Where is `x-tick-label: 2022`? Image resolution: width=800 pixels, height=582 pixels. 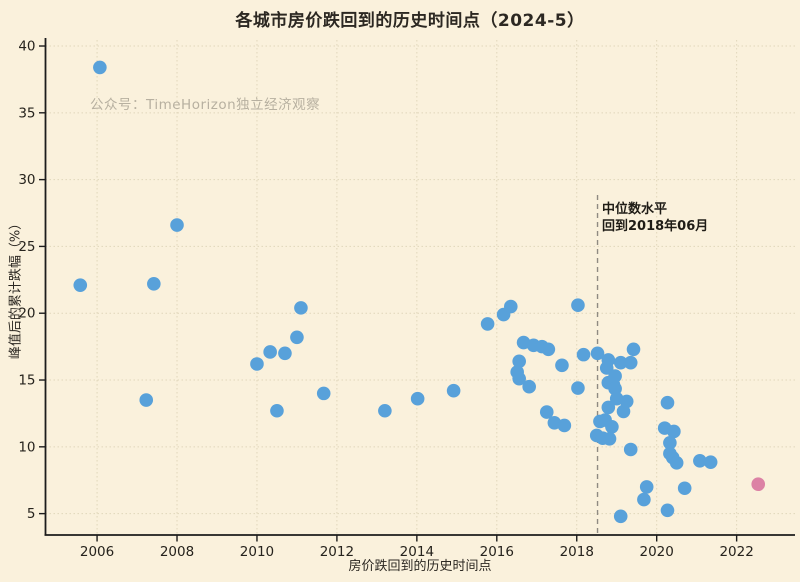
x-tick-label: 2022 is located at coordinates (736, 552).